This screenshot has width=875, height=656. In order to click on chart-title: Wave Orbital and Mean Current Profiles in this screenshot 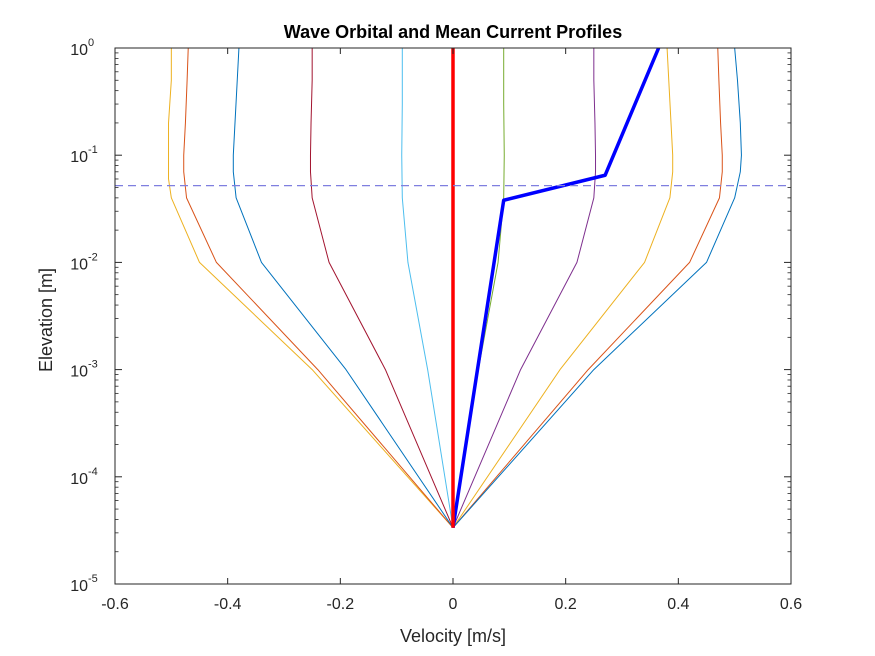, I will do `click(453, 32)`.